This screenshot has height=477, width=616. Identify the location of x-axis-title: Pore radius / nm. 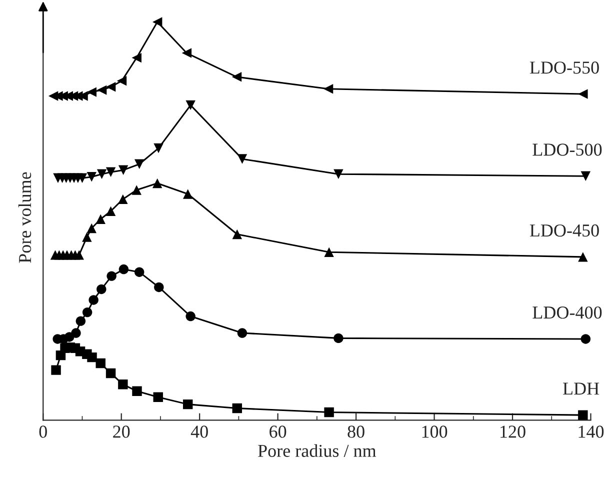
(317, 450).